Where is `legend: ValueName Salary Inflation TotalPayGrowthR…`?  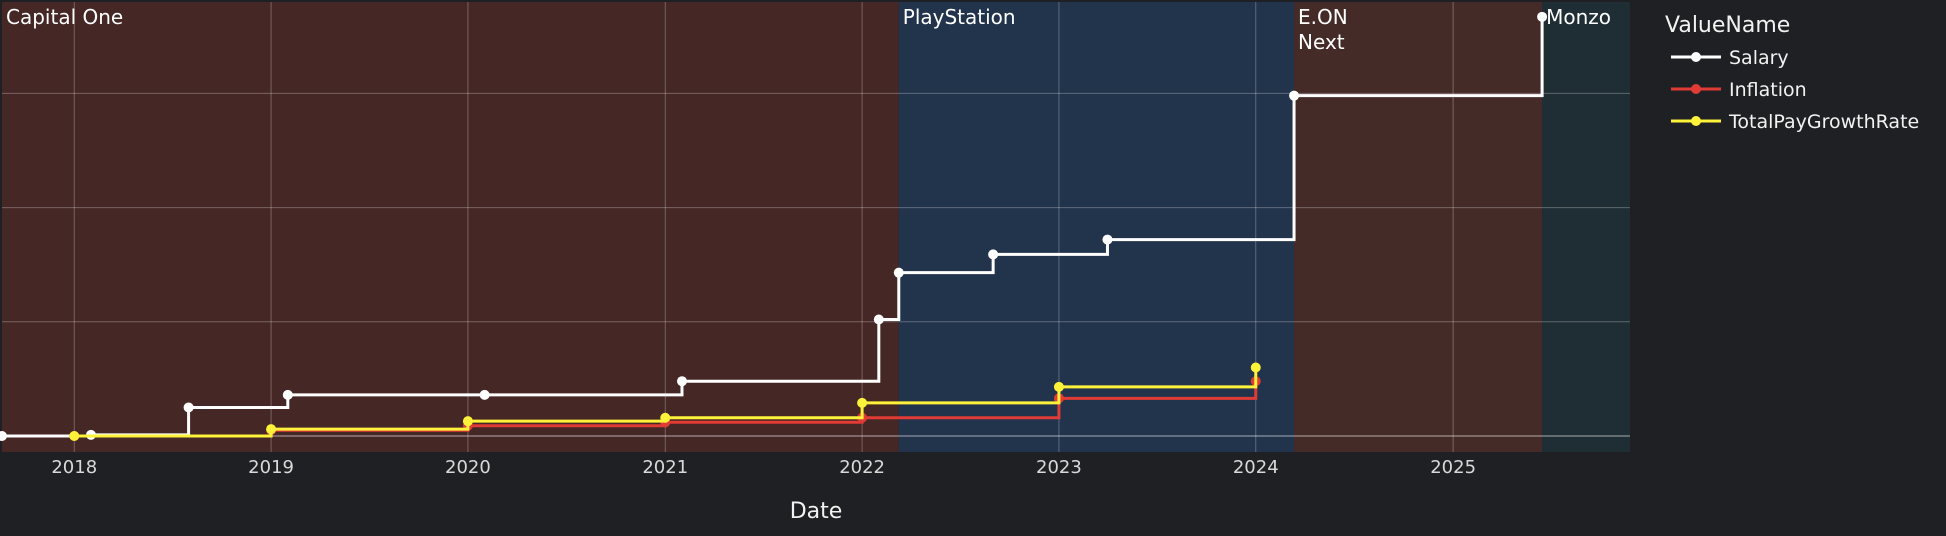
legend: ValueName Salary Inflation TotalPayGrowthR… is located at coordinates (1792, 73).